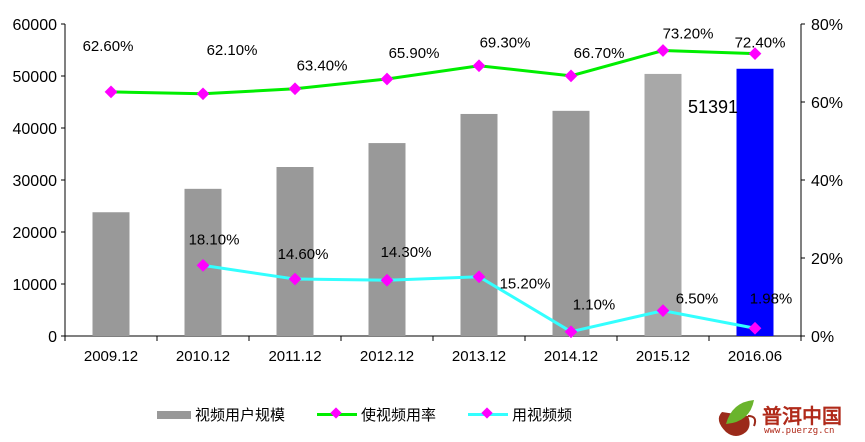 The height and width of the screenshot is (442, 865). I want to click on line-data-label: 72.40%, so click(760, 43).